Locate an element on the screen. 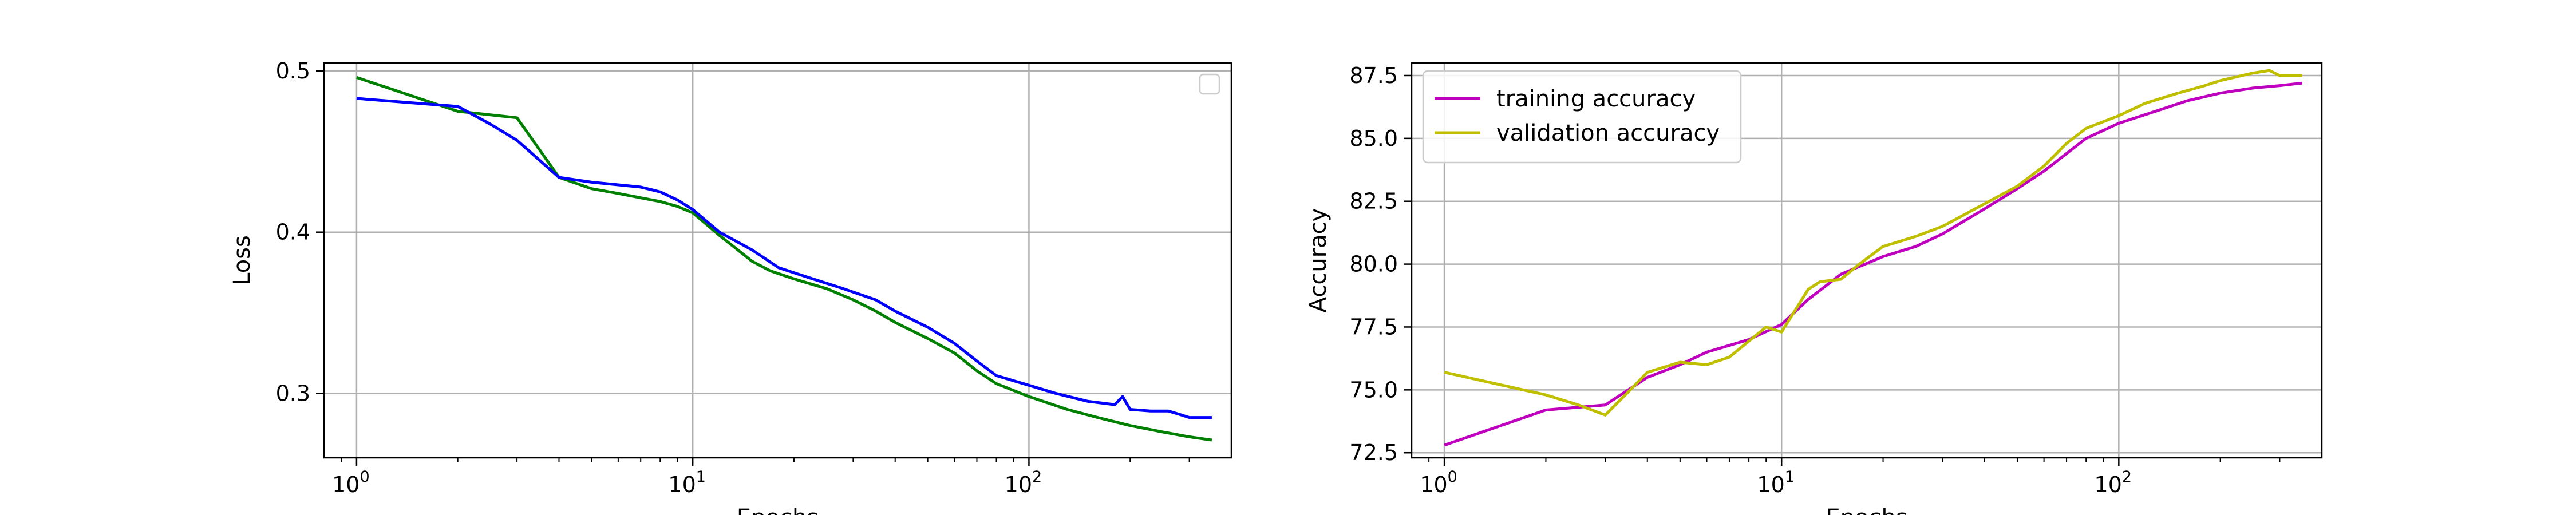 This screenshot has height=515, width=2576. chart-1-y-tick-label: 82.5 is located at coordinates (1373, 201).